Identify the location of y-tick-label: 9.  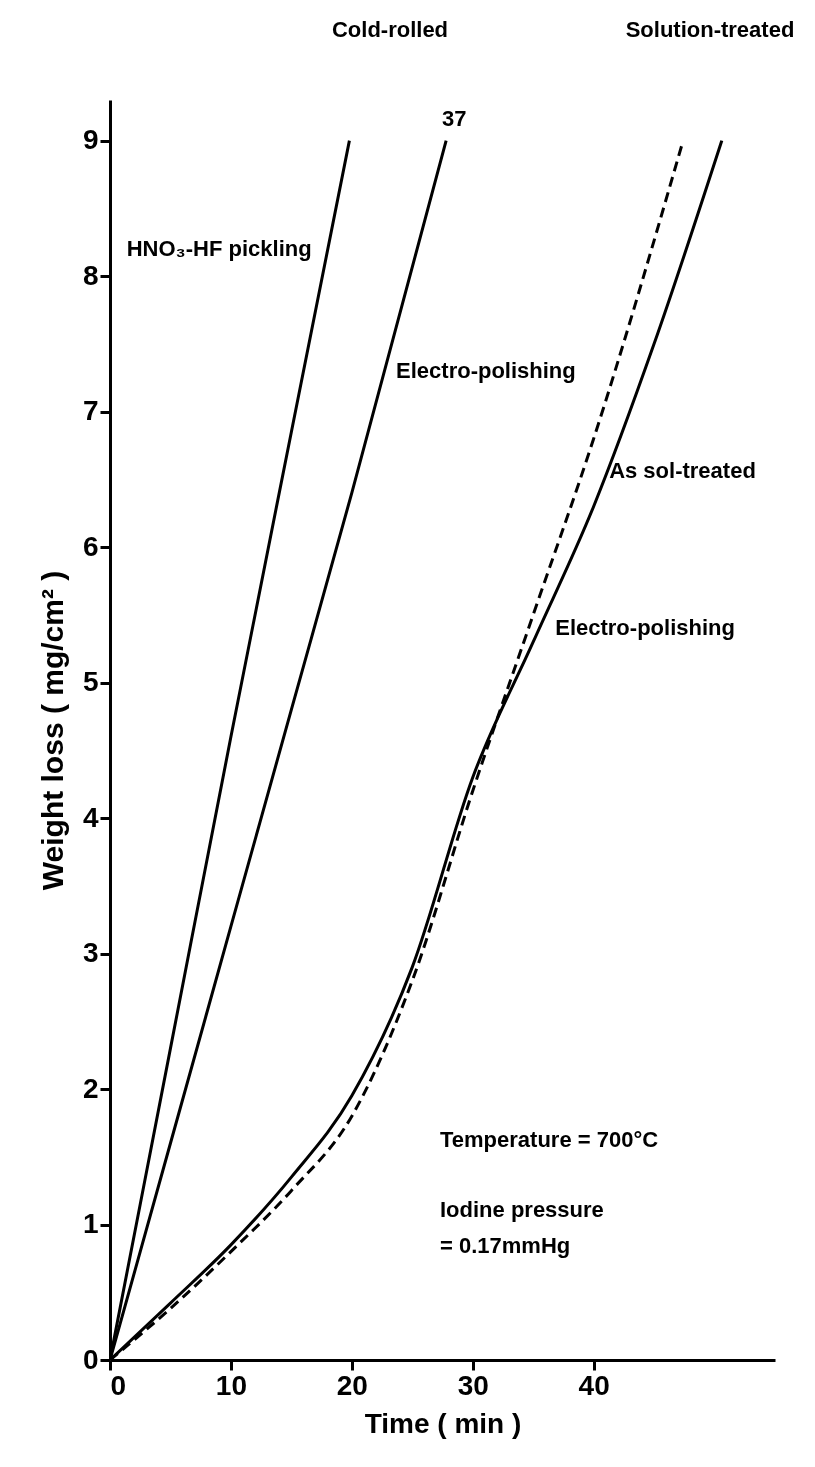
(90, 140).